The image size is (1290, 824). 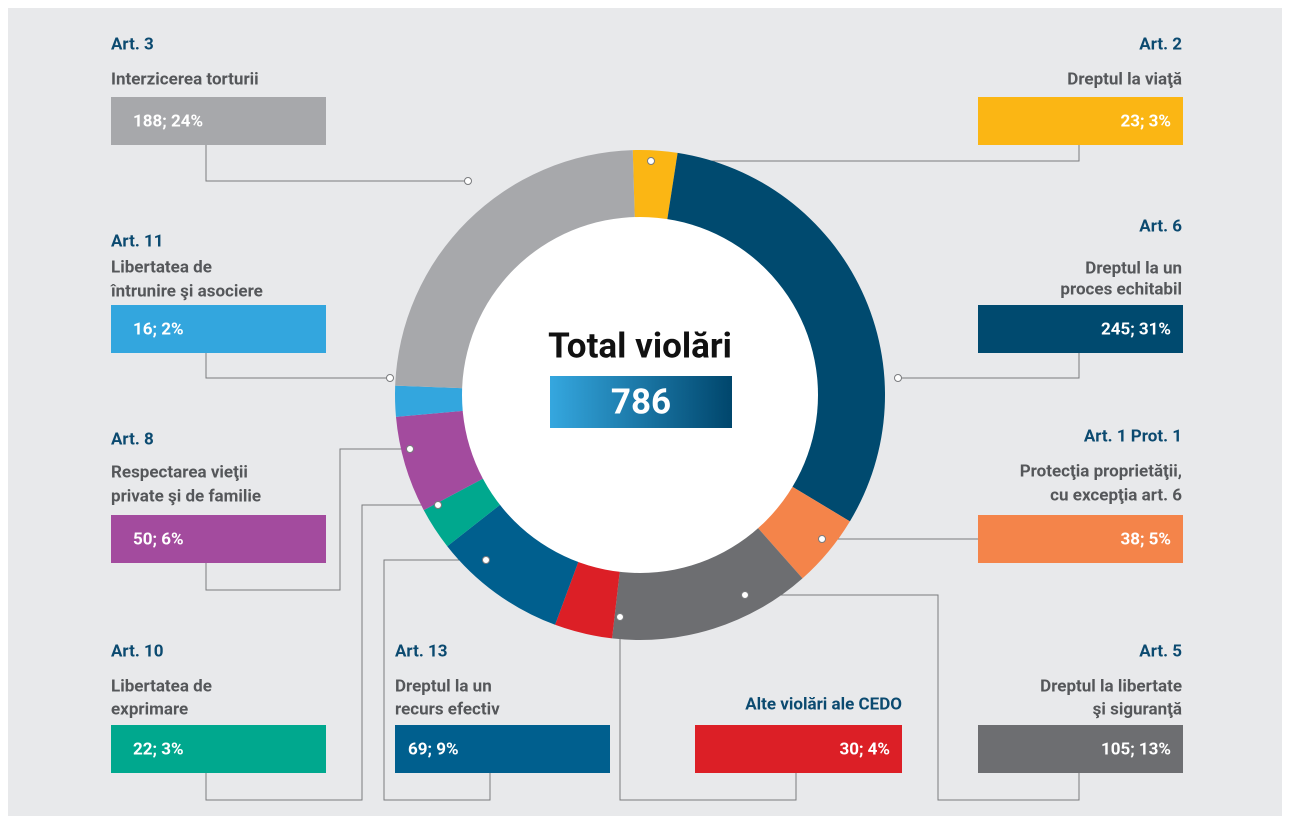 I want to click on total: 786, so click(x=641, y=401).